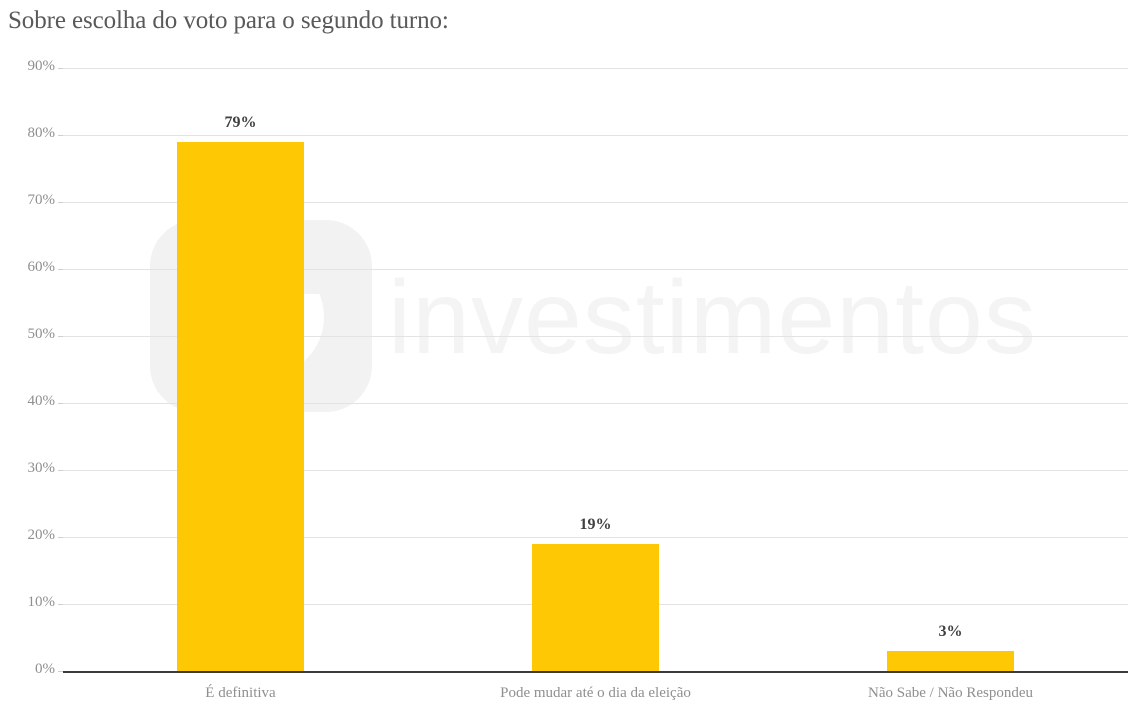 Image resolution: width=1145 pixels, height=723 pixels. What do you see at coordinates (595, 524) in the screenshot?
I see `bar-value-label: 19%` at bounding box center [595, 524].